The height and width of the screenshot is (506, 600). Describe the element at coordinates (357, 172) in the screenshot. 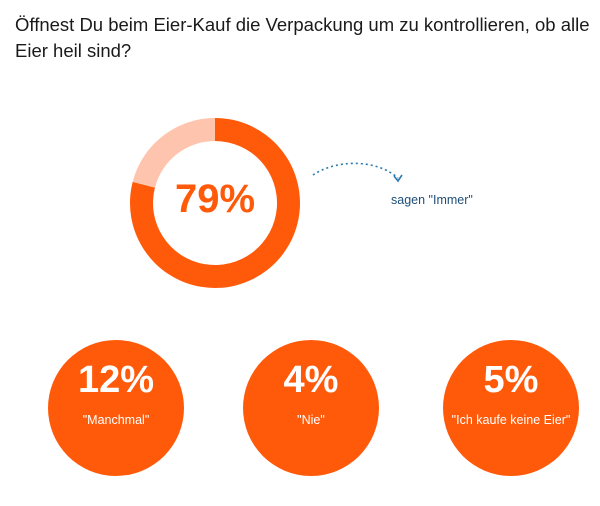

I see `curved-arrow-icon` at that location.